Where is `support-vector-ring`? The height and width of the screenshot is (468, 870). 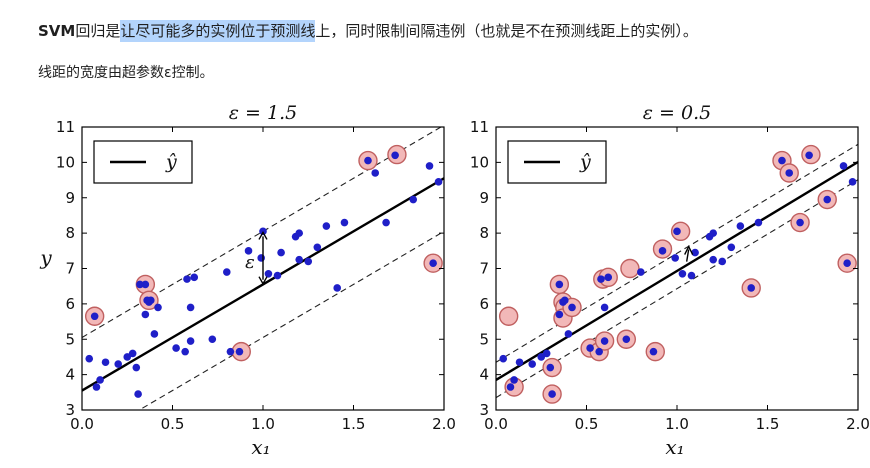
support-vector-ring is located at coordinates (508, 316).